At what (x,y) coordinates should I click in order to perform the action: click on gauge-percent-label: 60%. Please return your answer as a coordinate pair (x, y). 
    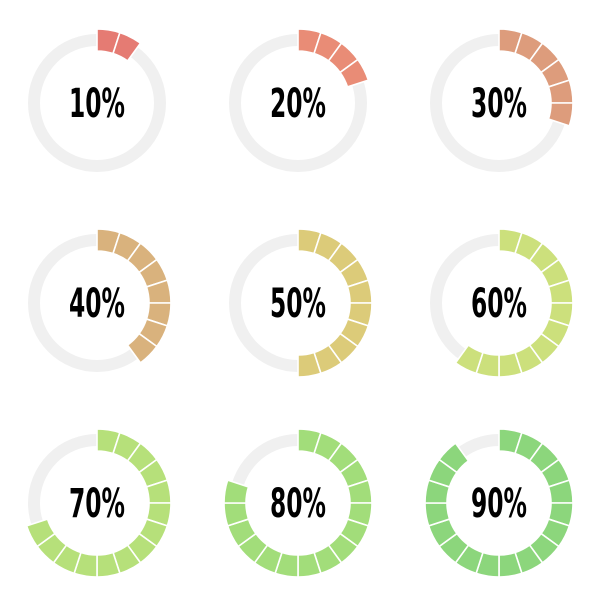
    Looking at the image, I should click on (499, 304).